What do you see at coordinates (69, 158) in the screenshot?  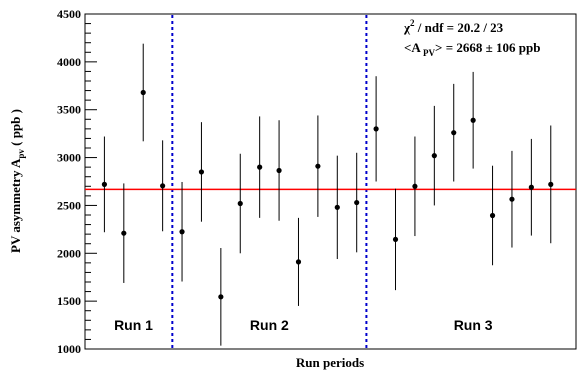 I see `y-tick-label: 3000` at bounding box center [69, 158].